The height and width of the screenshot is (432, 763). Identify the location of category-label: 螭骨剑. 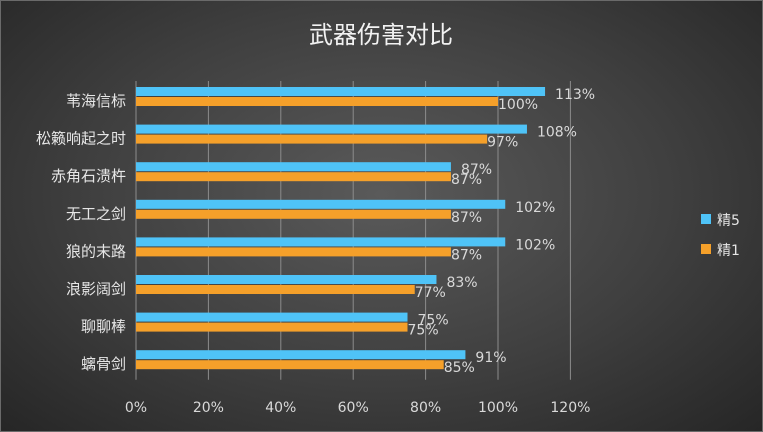
(103, 364).